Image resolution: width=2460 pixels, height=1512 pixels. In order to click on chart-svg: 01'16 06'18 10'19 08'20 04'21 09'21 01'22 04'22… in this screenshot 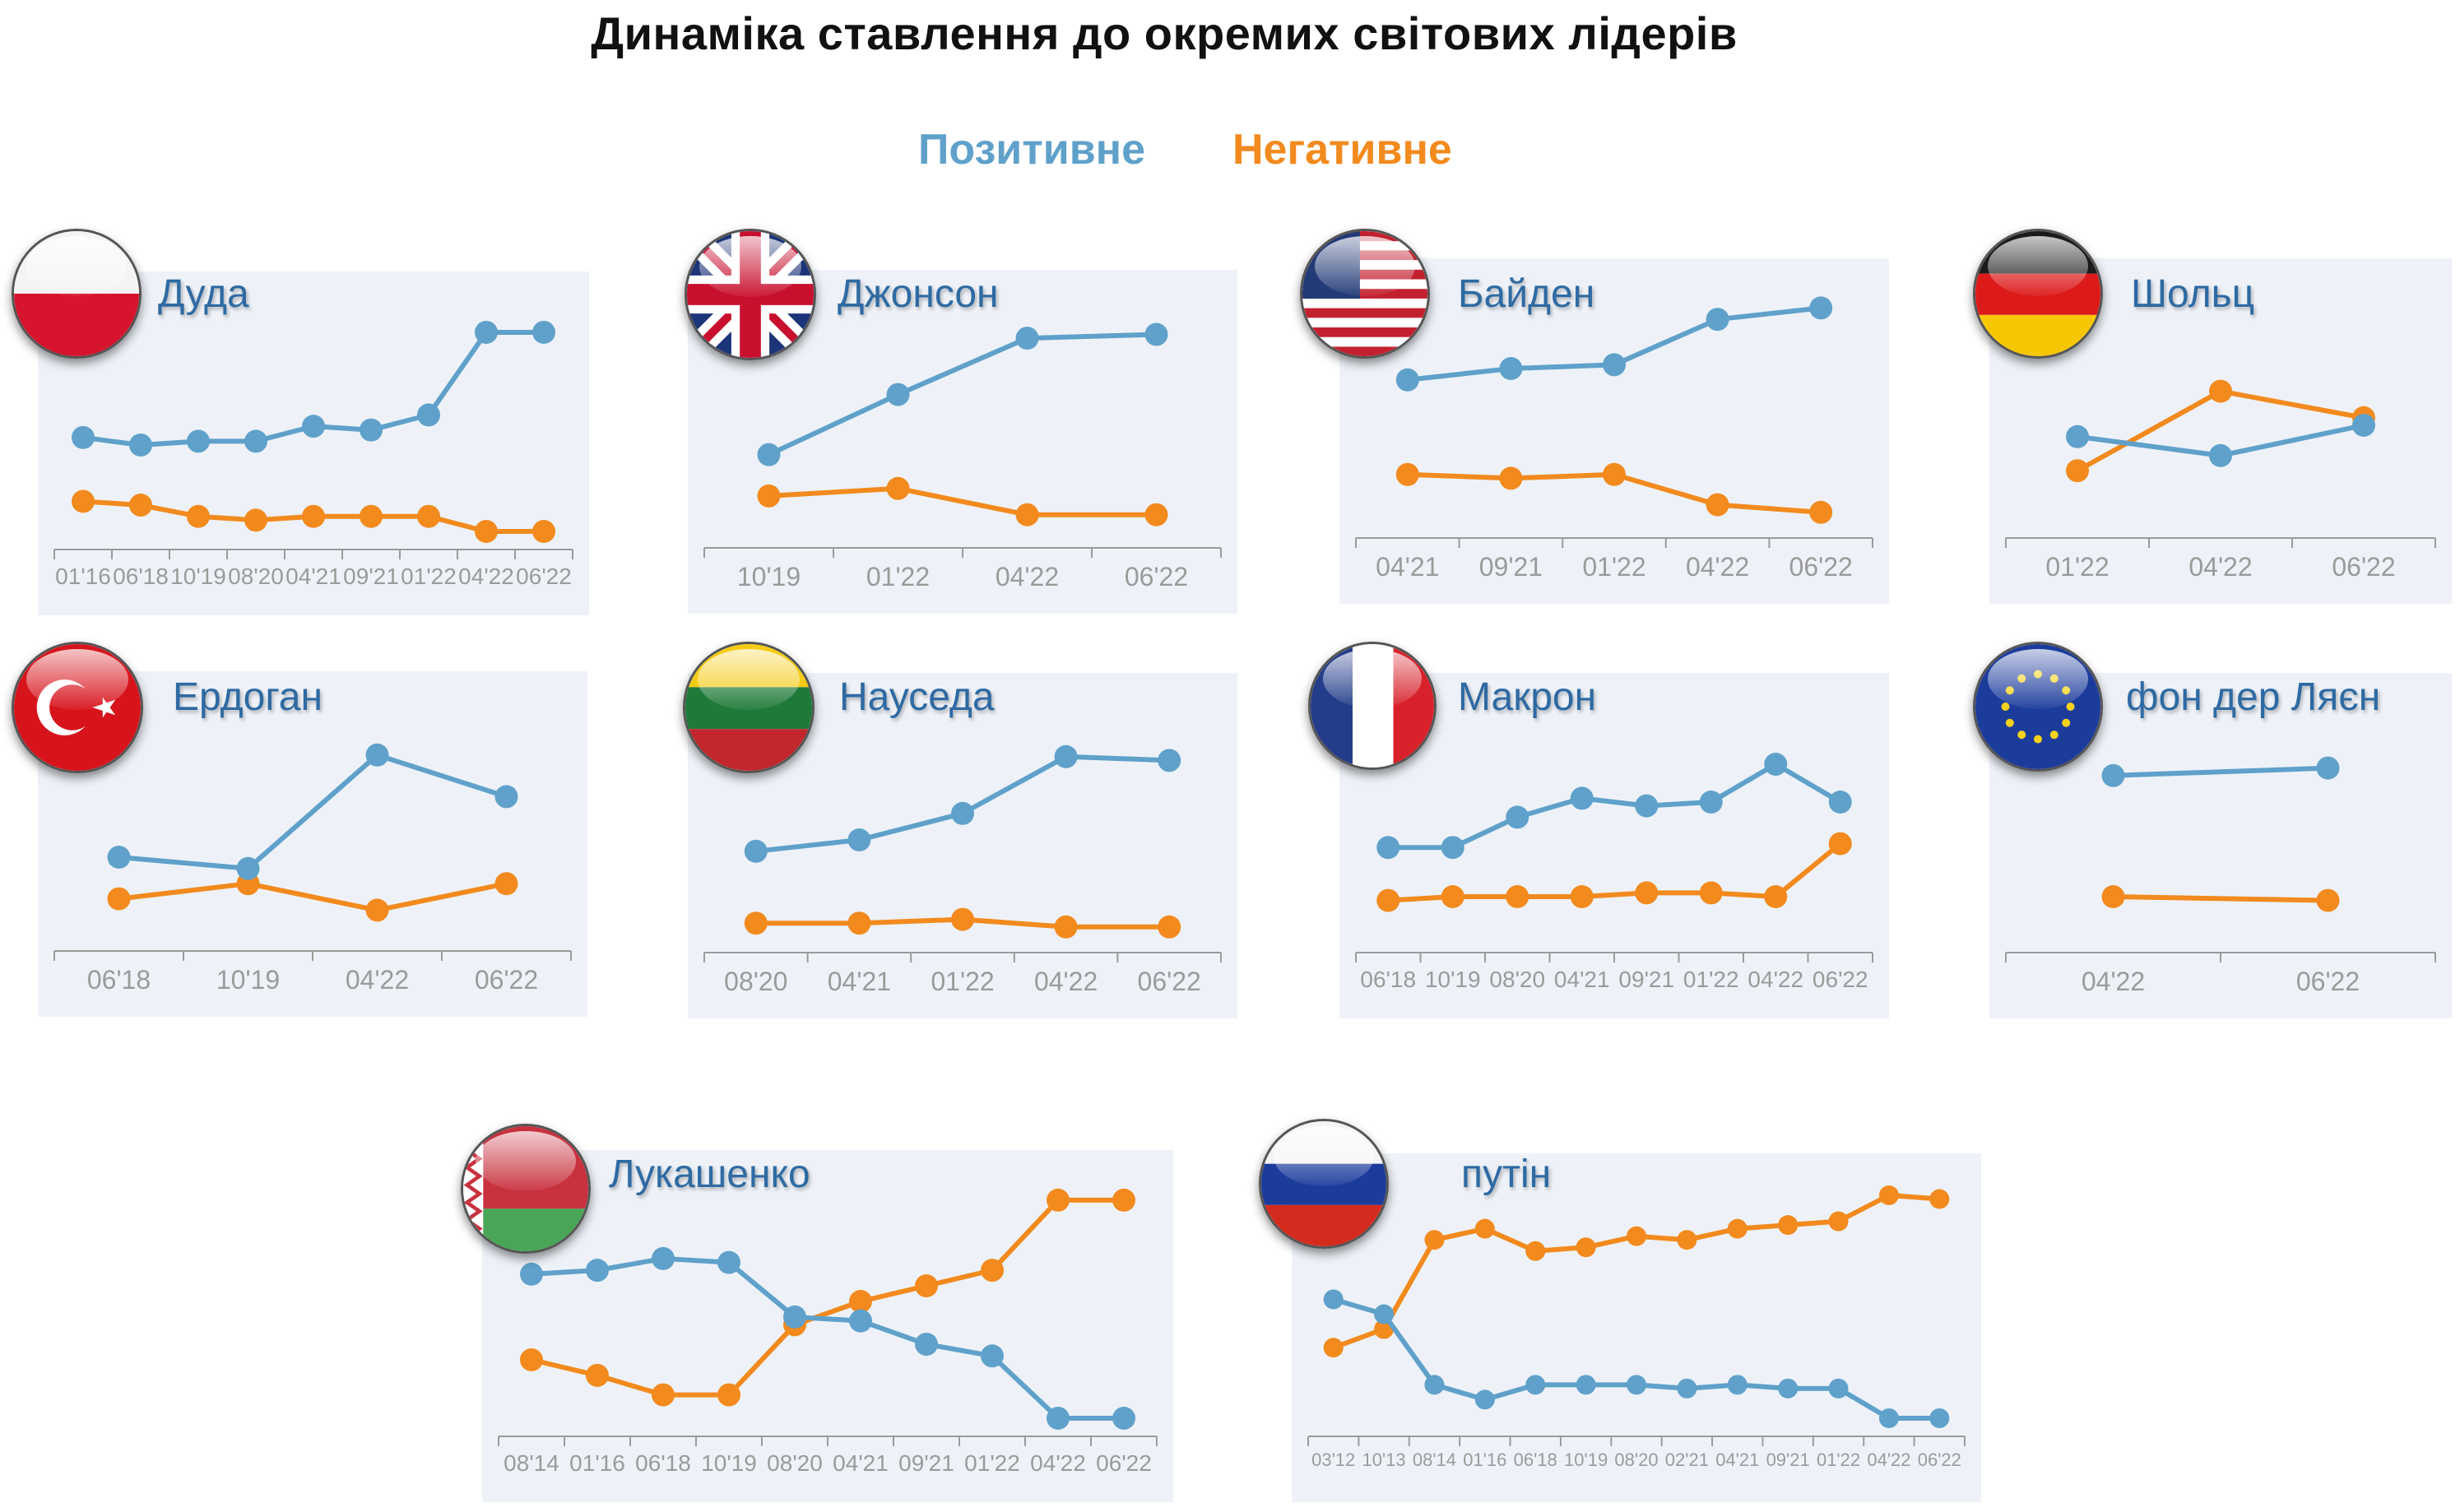, I will do `click(313, 454)`.